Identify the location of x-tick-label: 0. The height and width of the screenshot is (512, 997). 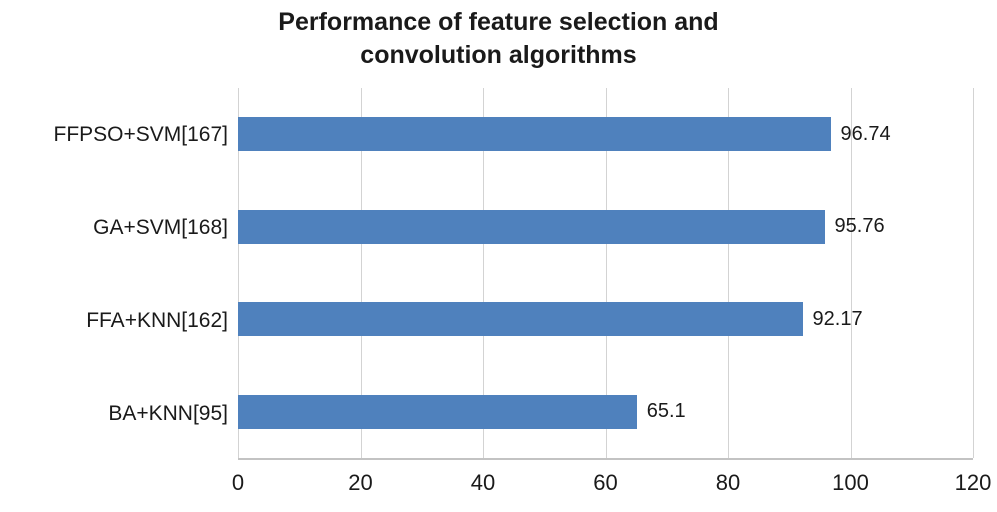
(238, 482).